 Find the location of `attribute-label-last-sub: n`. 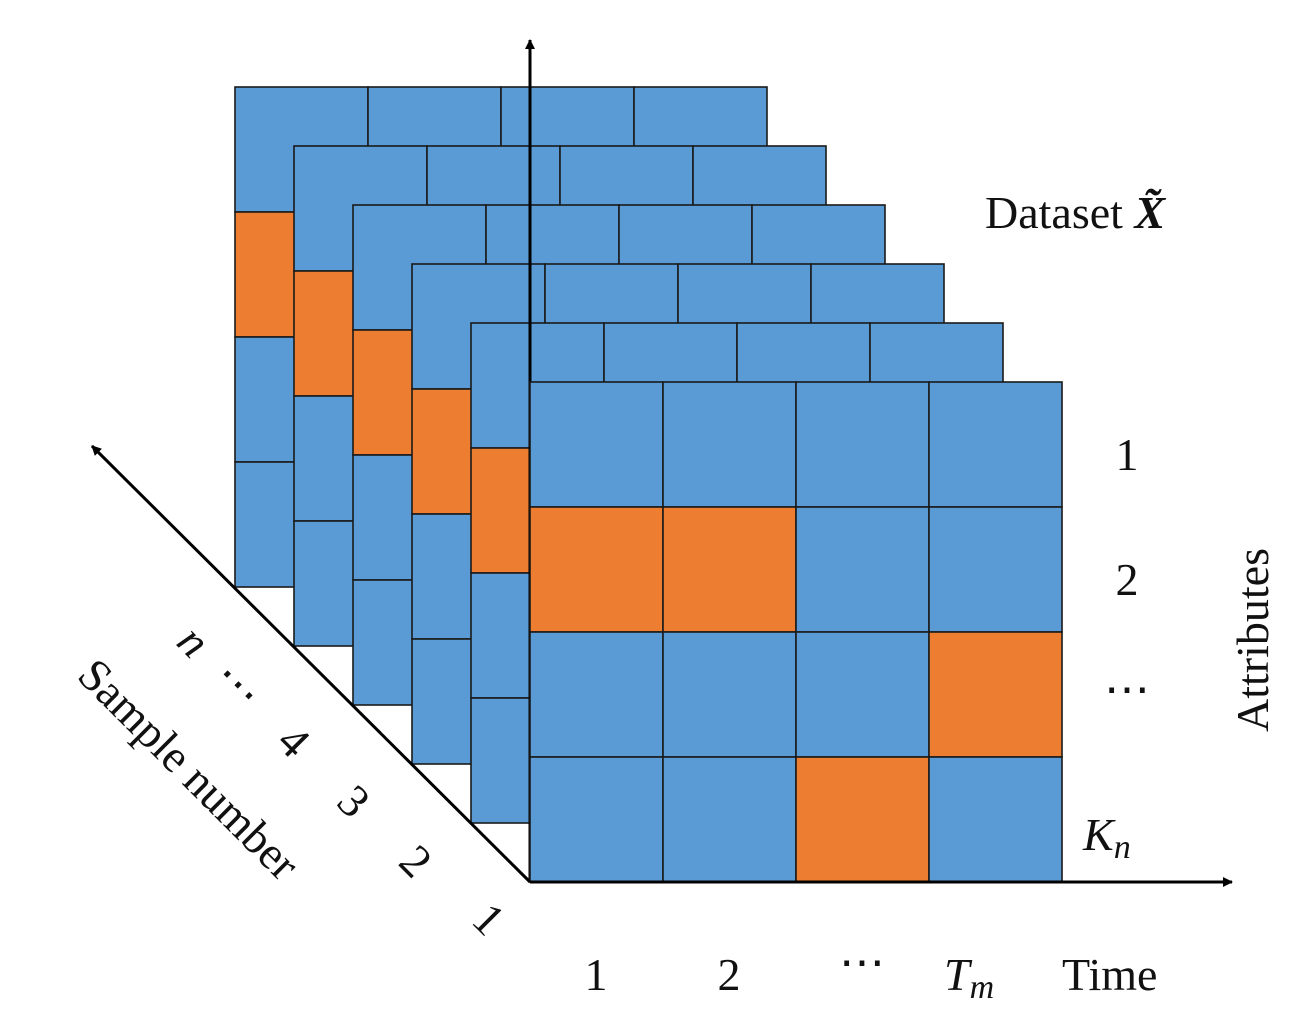

attribute-label-last-sub: n is located at coordinates (1122, 847).